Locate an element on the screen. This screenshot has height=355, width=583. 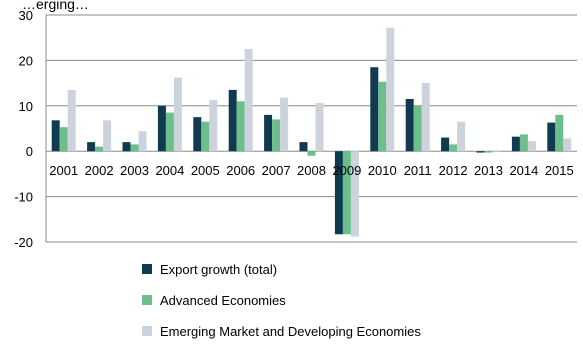
legend-item-export-growth: Export growth (total) is located at coordinates (281, 269).